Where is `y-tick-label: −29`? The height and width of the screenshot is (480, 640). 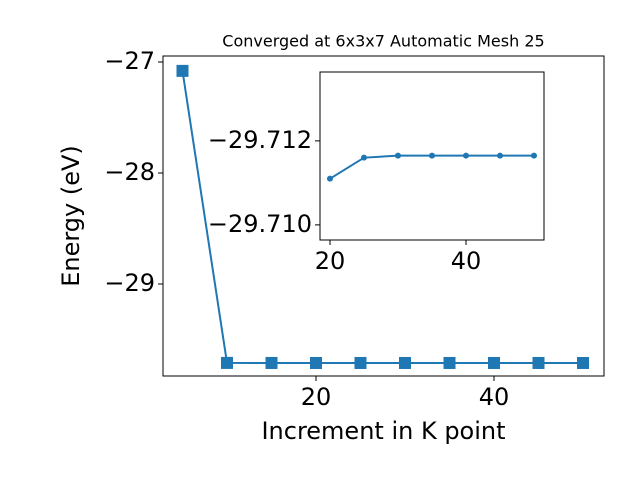
y-tick-label: −29 is located at coordinates (129, 283).